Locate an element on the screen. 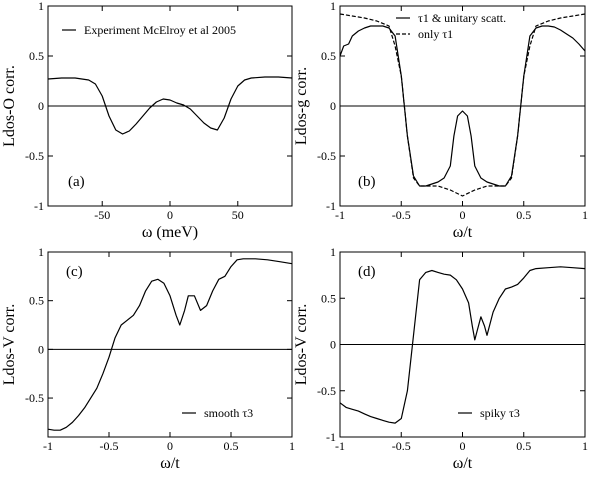  legend-label: only τ1 is located at coordinates (435, 34).